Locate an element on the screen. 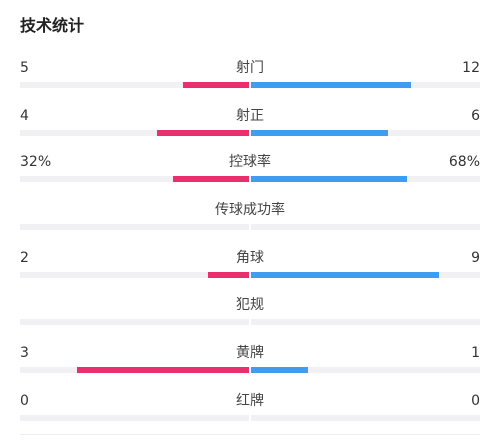  stat-row-red-cards: 0 红牌 0 is located at coordinates (250, 413).